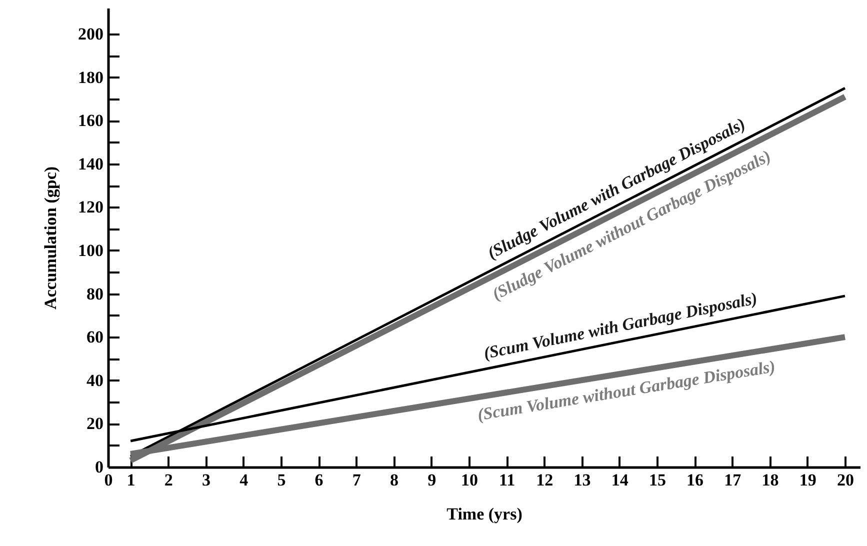  I want to click on x-tick-label: 5, so click(281, 480).